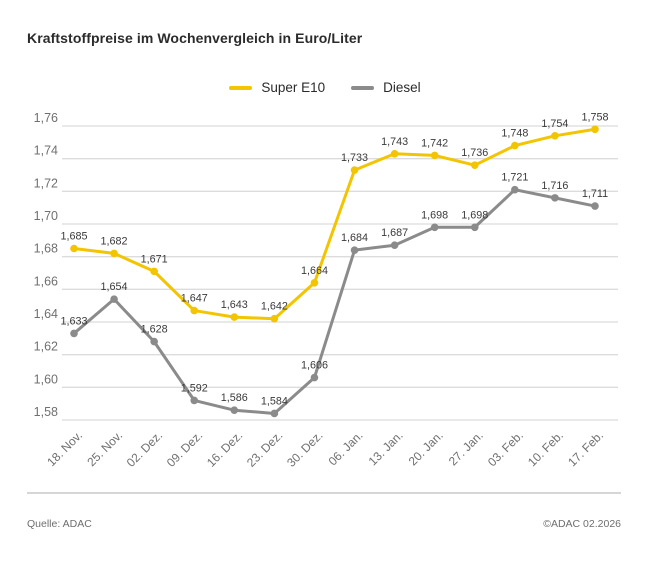 Image resolution: width=650 pixels, height=588 pixels. What do you see at coordinates (265, 449) in the screenshot?
I see `x-tick-label: 23. Dez.` at bounding box center [265, 449].